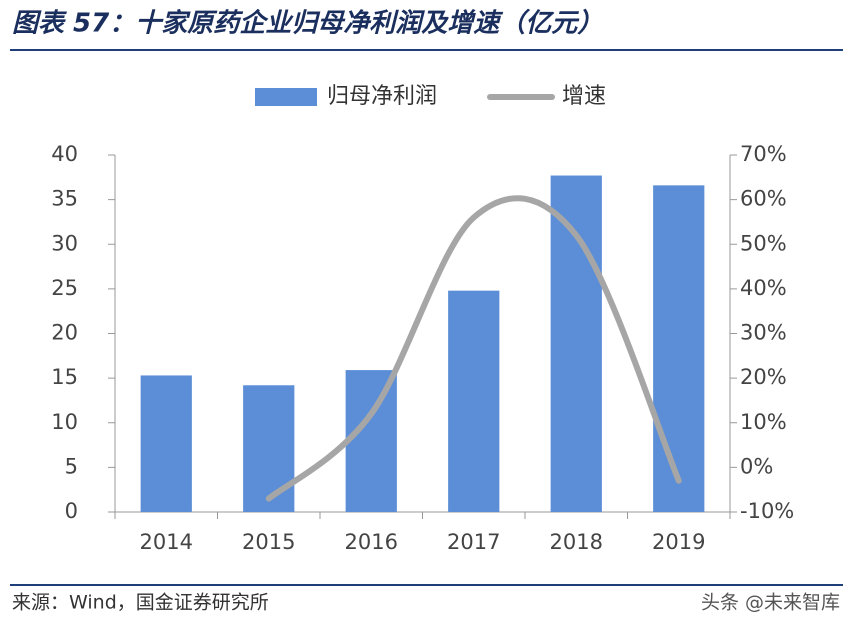  Describe the element at coordinates (71, 511) in the screenshot. I see `y-tick-label: 0` at that location.